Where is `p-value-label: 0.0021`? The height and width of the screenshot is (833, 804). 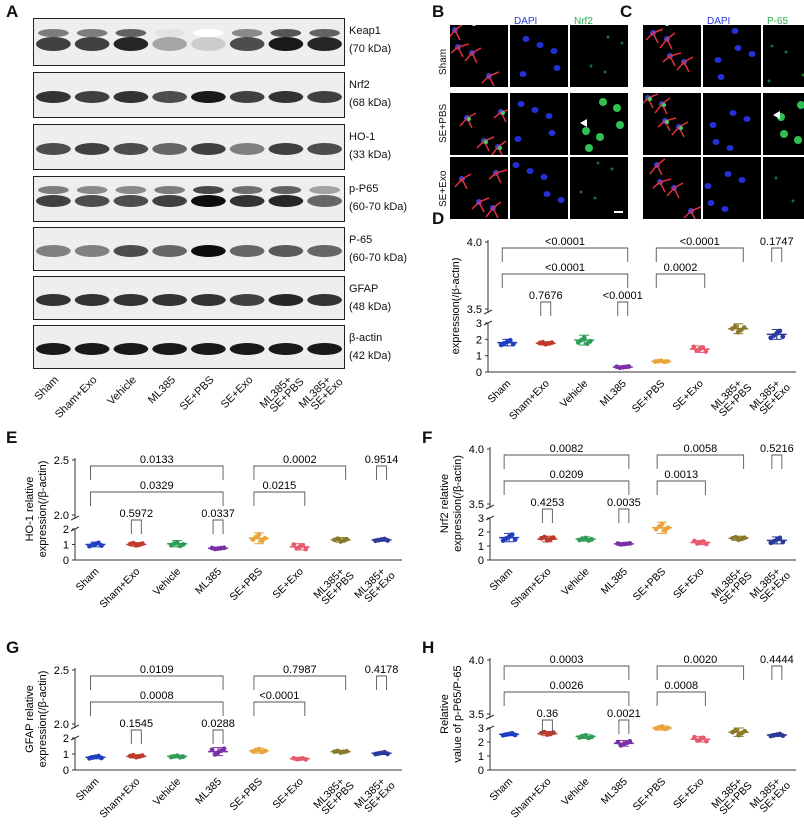
p-value-label: 0.0021 is located at coordinates (624, 714).